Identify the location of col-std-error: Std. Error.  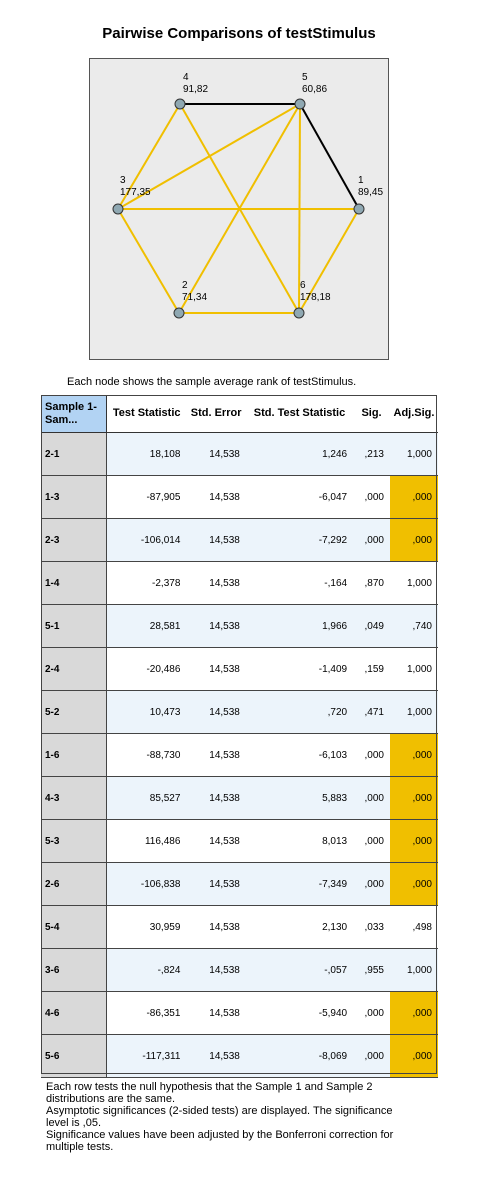
(216, 414).